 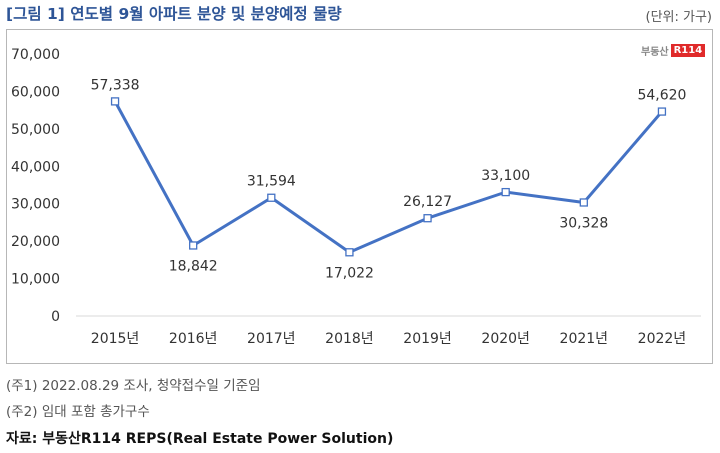 What do you see at coordinates (427, 339) in the screenshot?
I see `x-tick-label: 2019년` at bounding box center [427, 339].